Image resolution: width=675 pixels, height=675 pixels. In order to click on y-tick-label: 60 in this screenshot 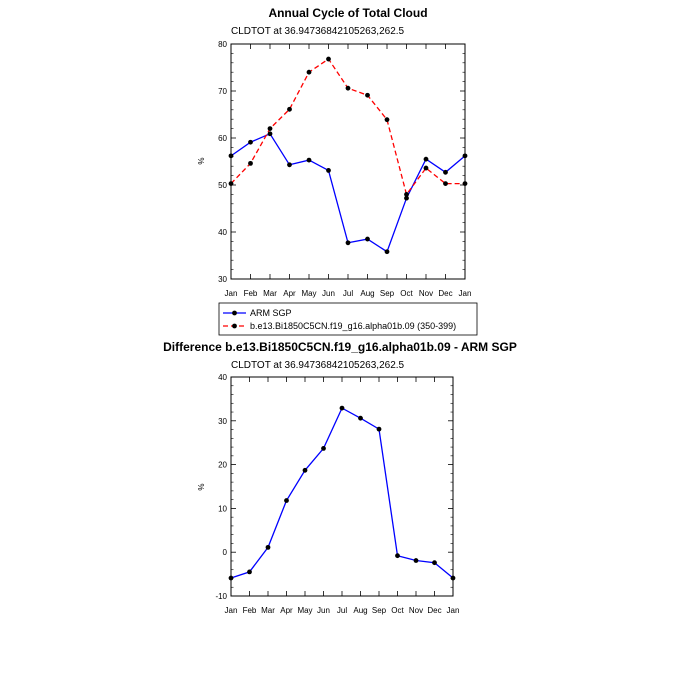, I will do `click(222, 138)`.